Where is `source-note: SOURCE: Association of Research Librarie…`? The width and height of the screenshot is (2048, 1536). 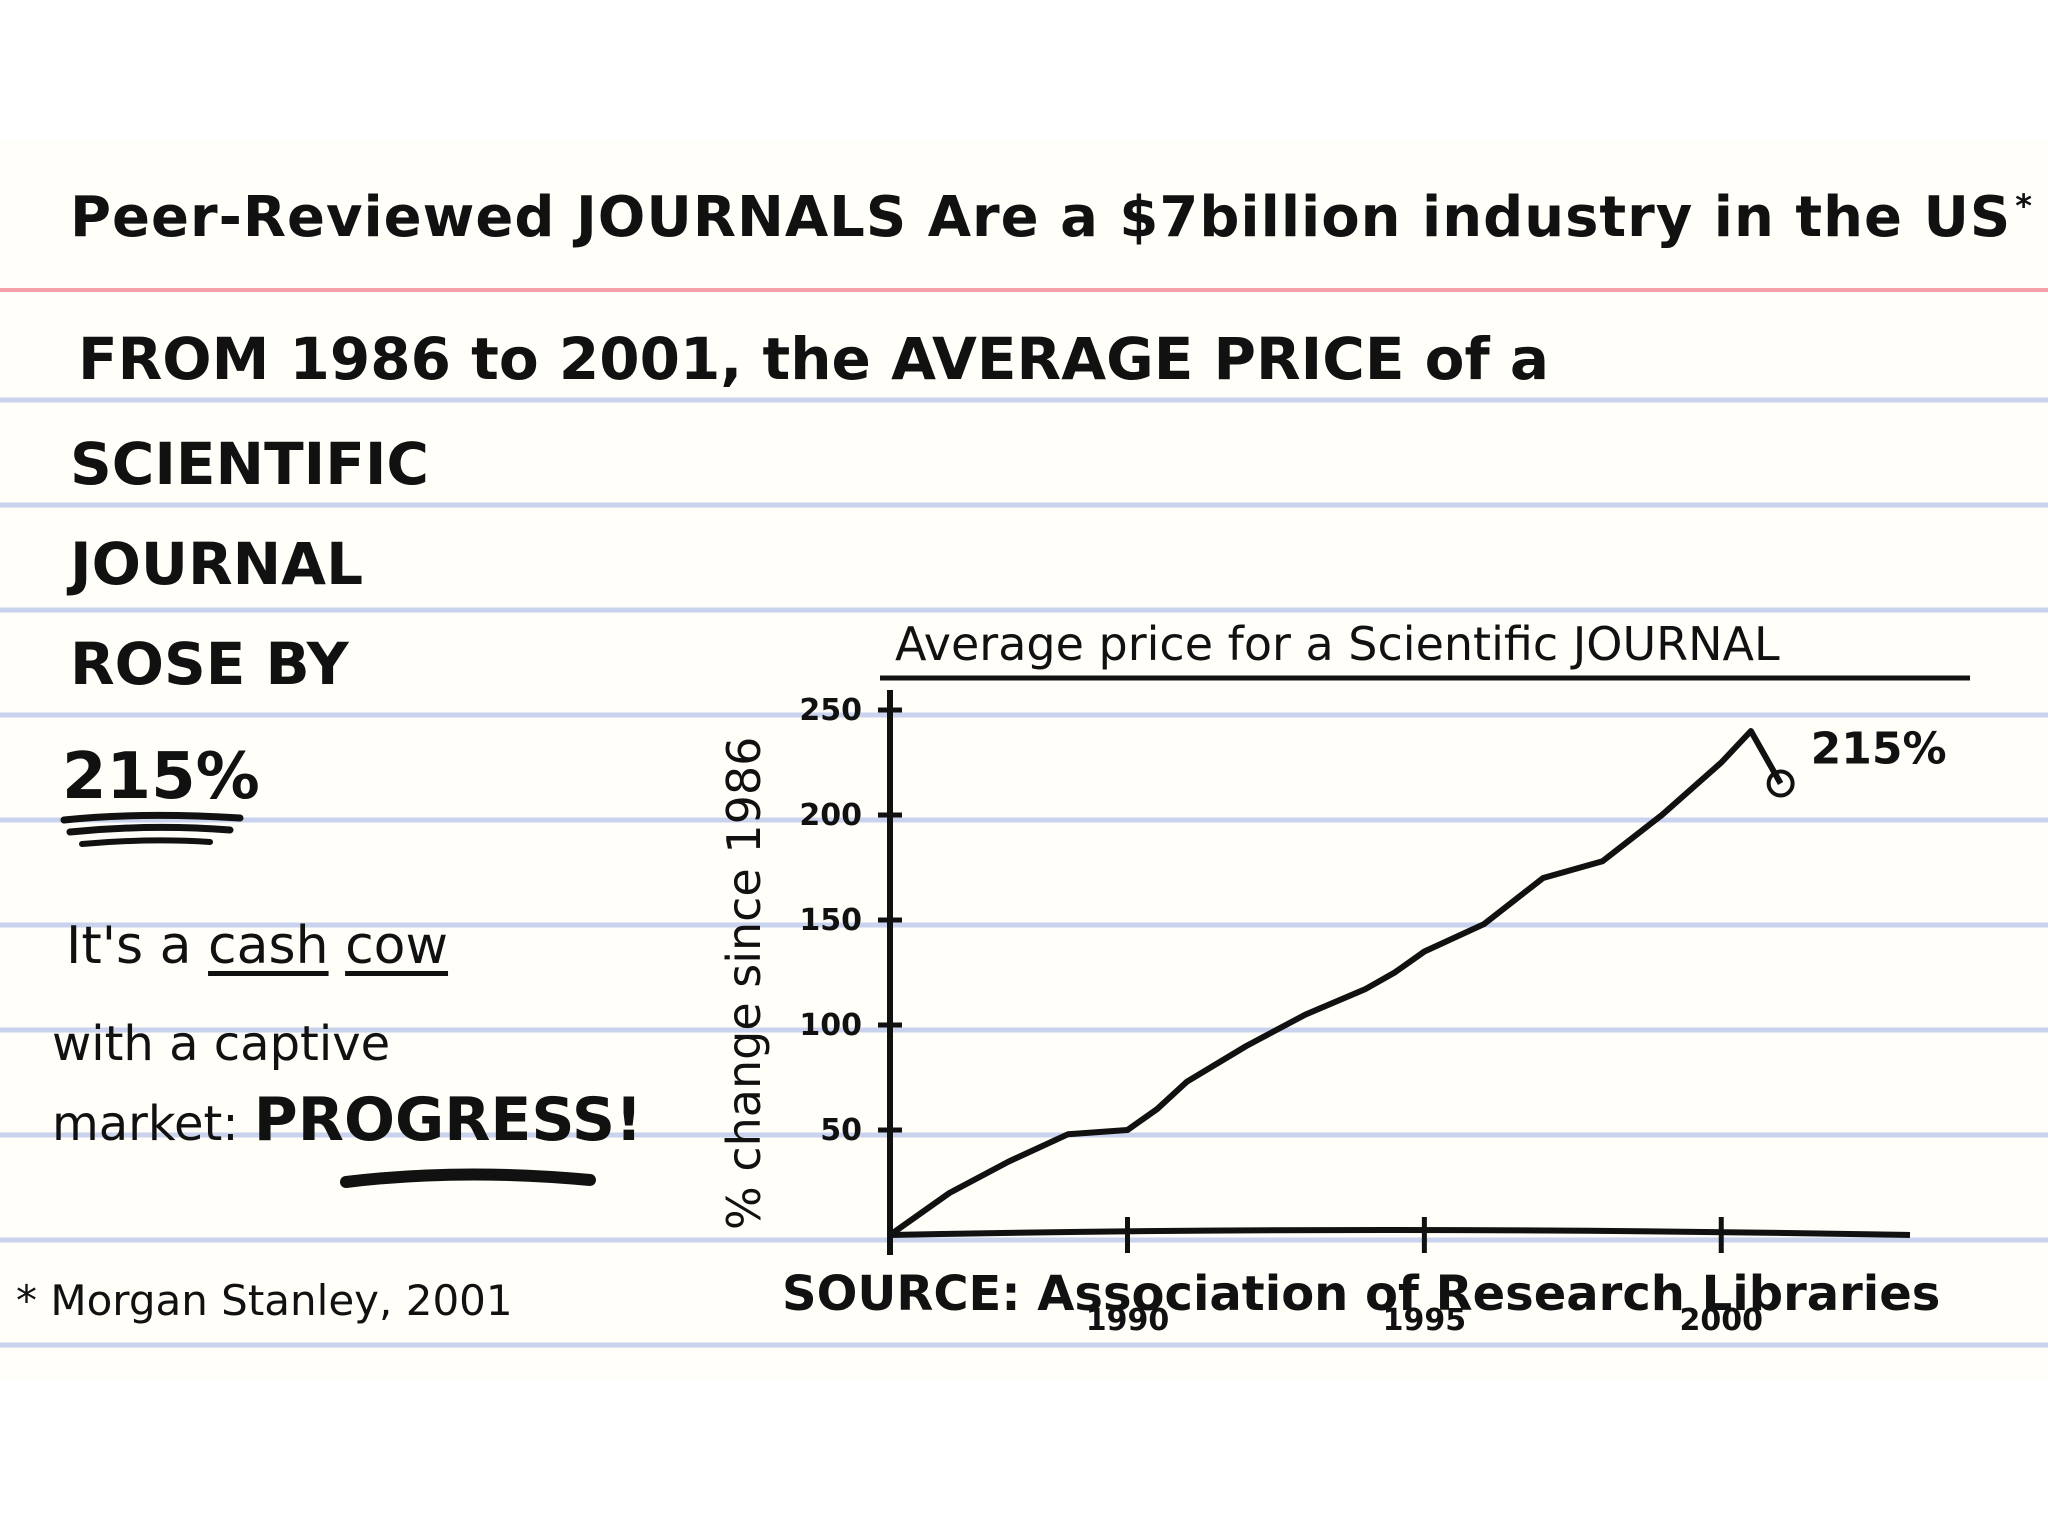 source-note: SOURCE: Association of Research Librarie… is located at coordinates (1361, 1294).